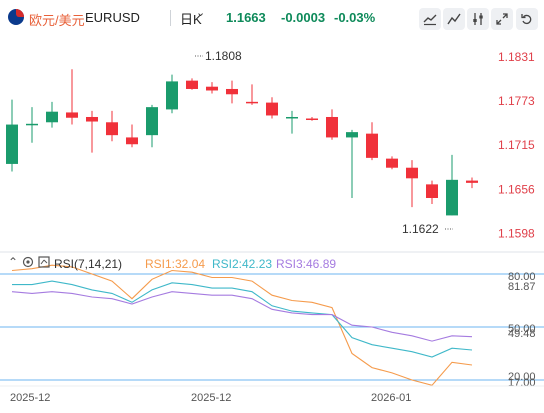 The height and width of the screenshot is (413, 544). I want to click on price-tick: 1.1598, so click(516, 234).